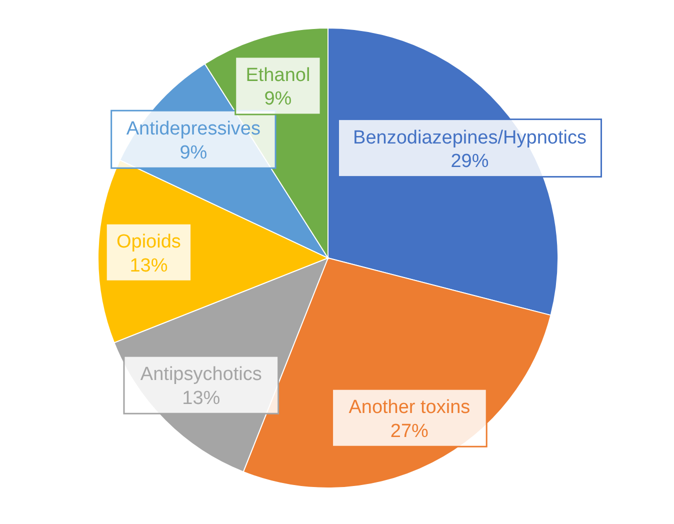 The width and height of the screenshot is (674, 524). What do you see at coordinates (469, 137) in the screenshot?
I see `slice-label: Benzodiazepines/Hypnotics` at bounding box center [469, 137].